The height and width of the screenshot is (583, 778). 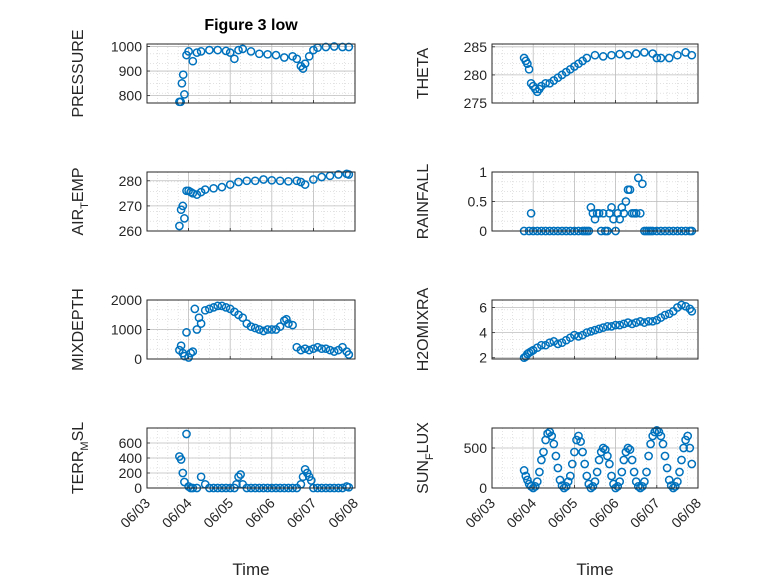 I want to click on y-tick-label: 0, so click(x=138, y=359).